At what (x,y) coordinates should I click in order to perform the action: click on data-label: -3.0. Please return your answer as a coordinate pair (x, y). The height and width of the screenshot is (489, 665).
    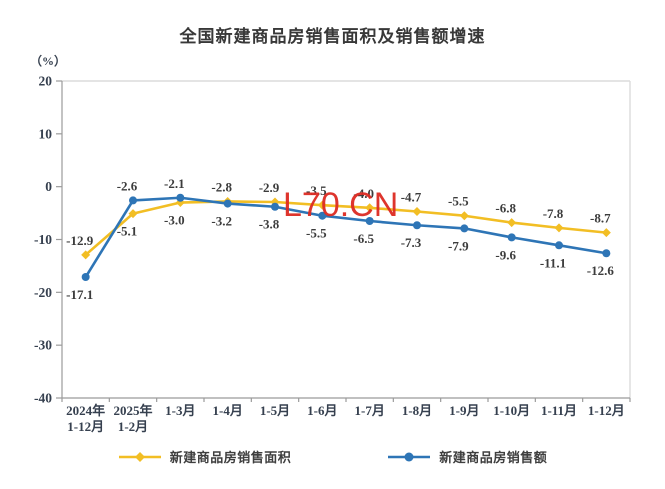
    Looking at the image, I should click on (174, 220).